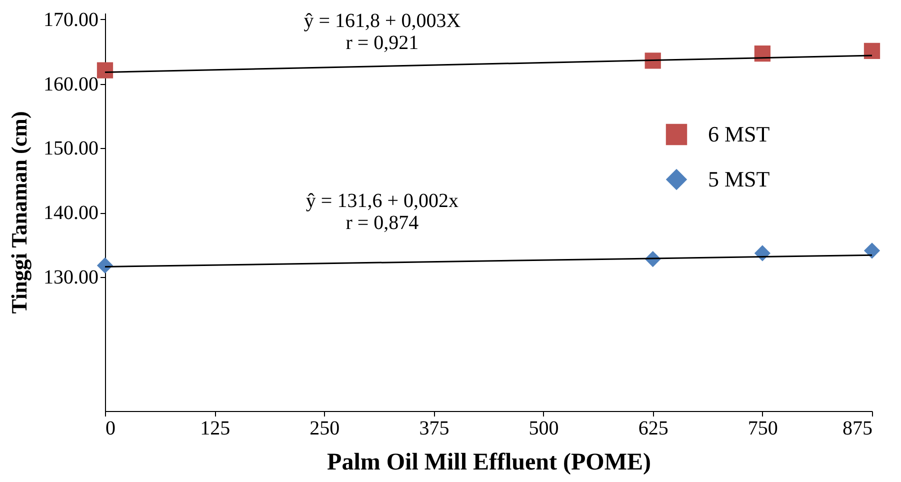  Describe the element at coordinates (739, 179) in the screenshot. I see `legend-label: 5 MST` at that location.